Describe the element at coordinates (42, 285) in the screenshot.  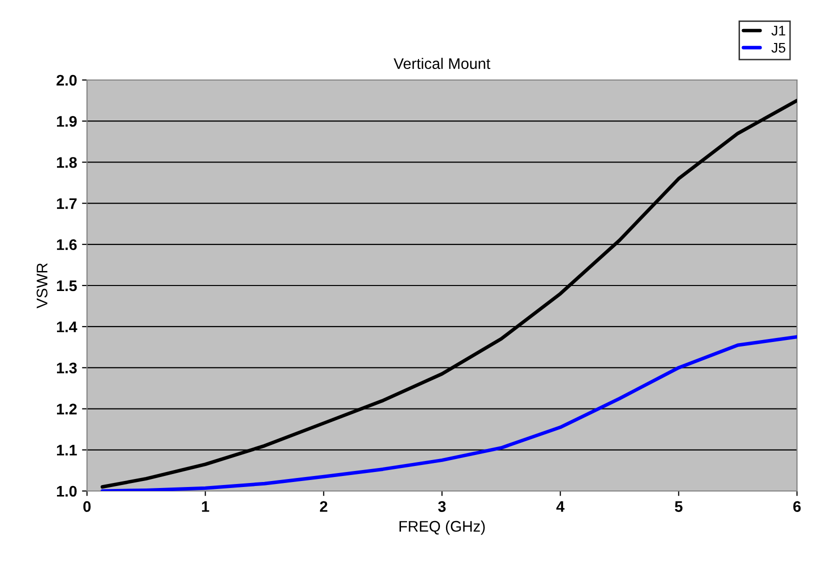
I see `y-axis-title: VSWR` at that location.